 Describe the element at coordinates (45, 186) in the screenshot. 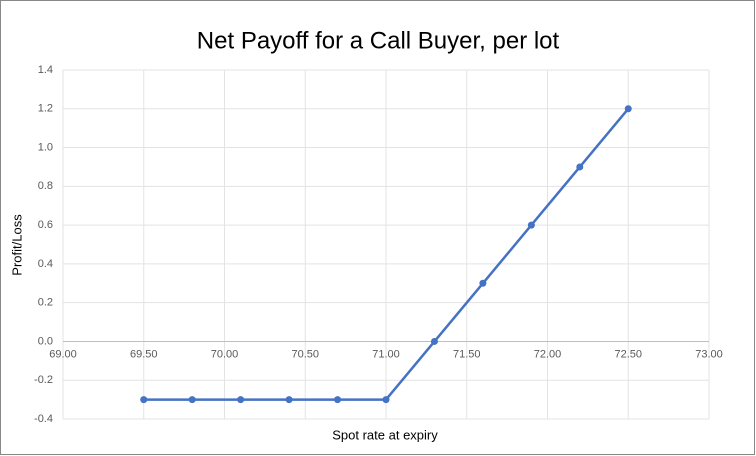

I see `y-tick-label: 0.8` at that location.